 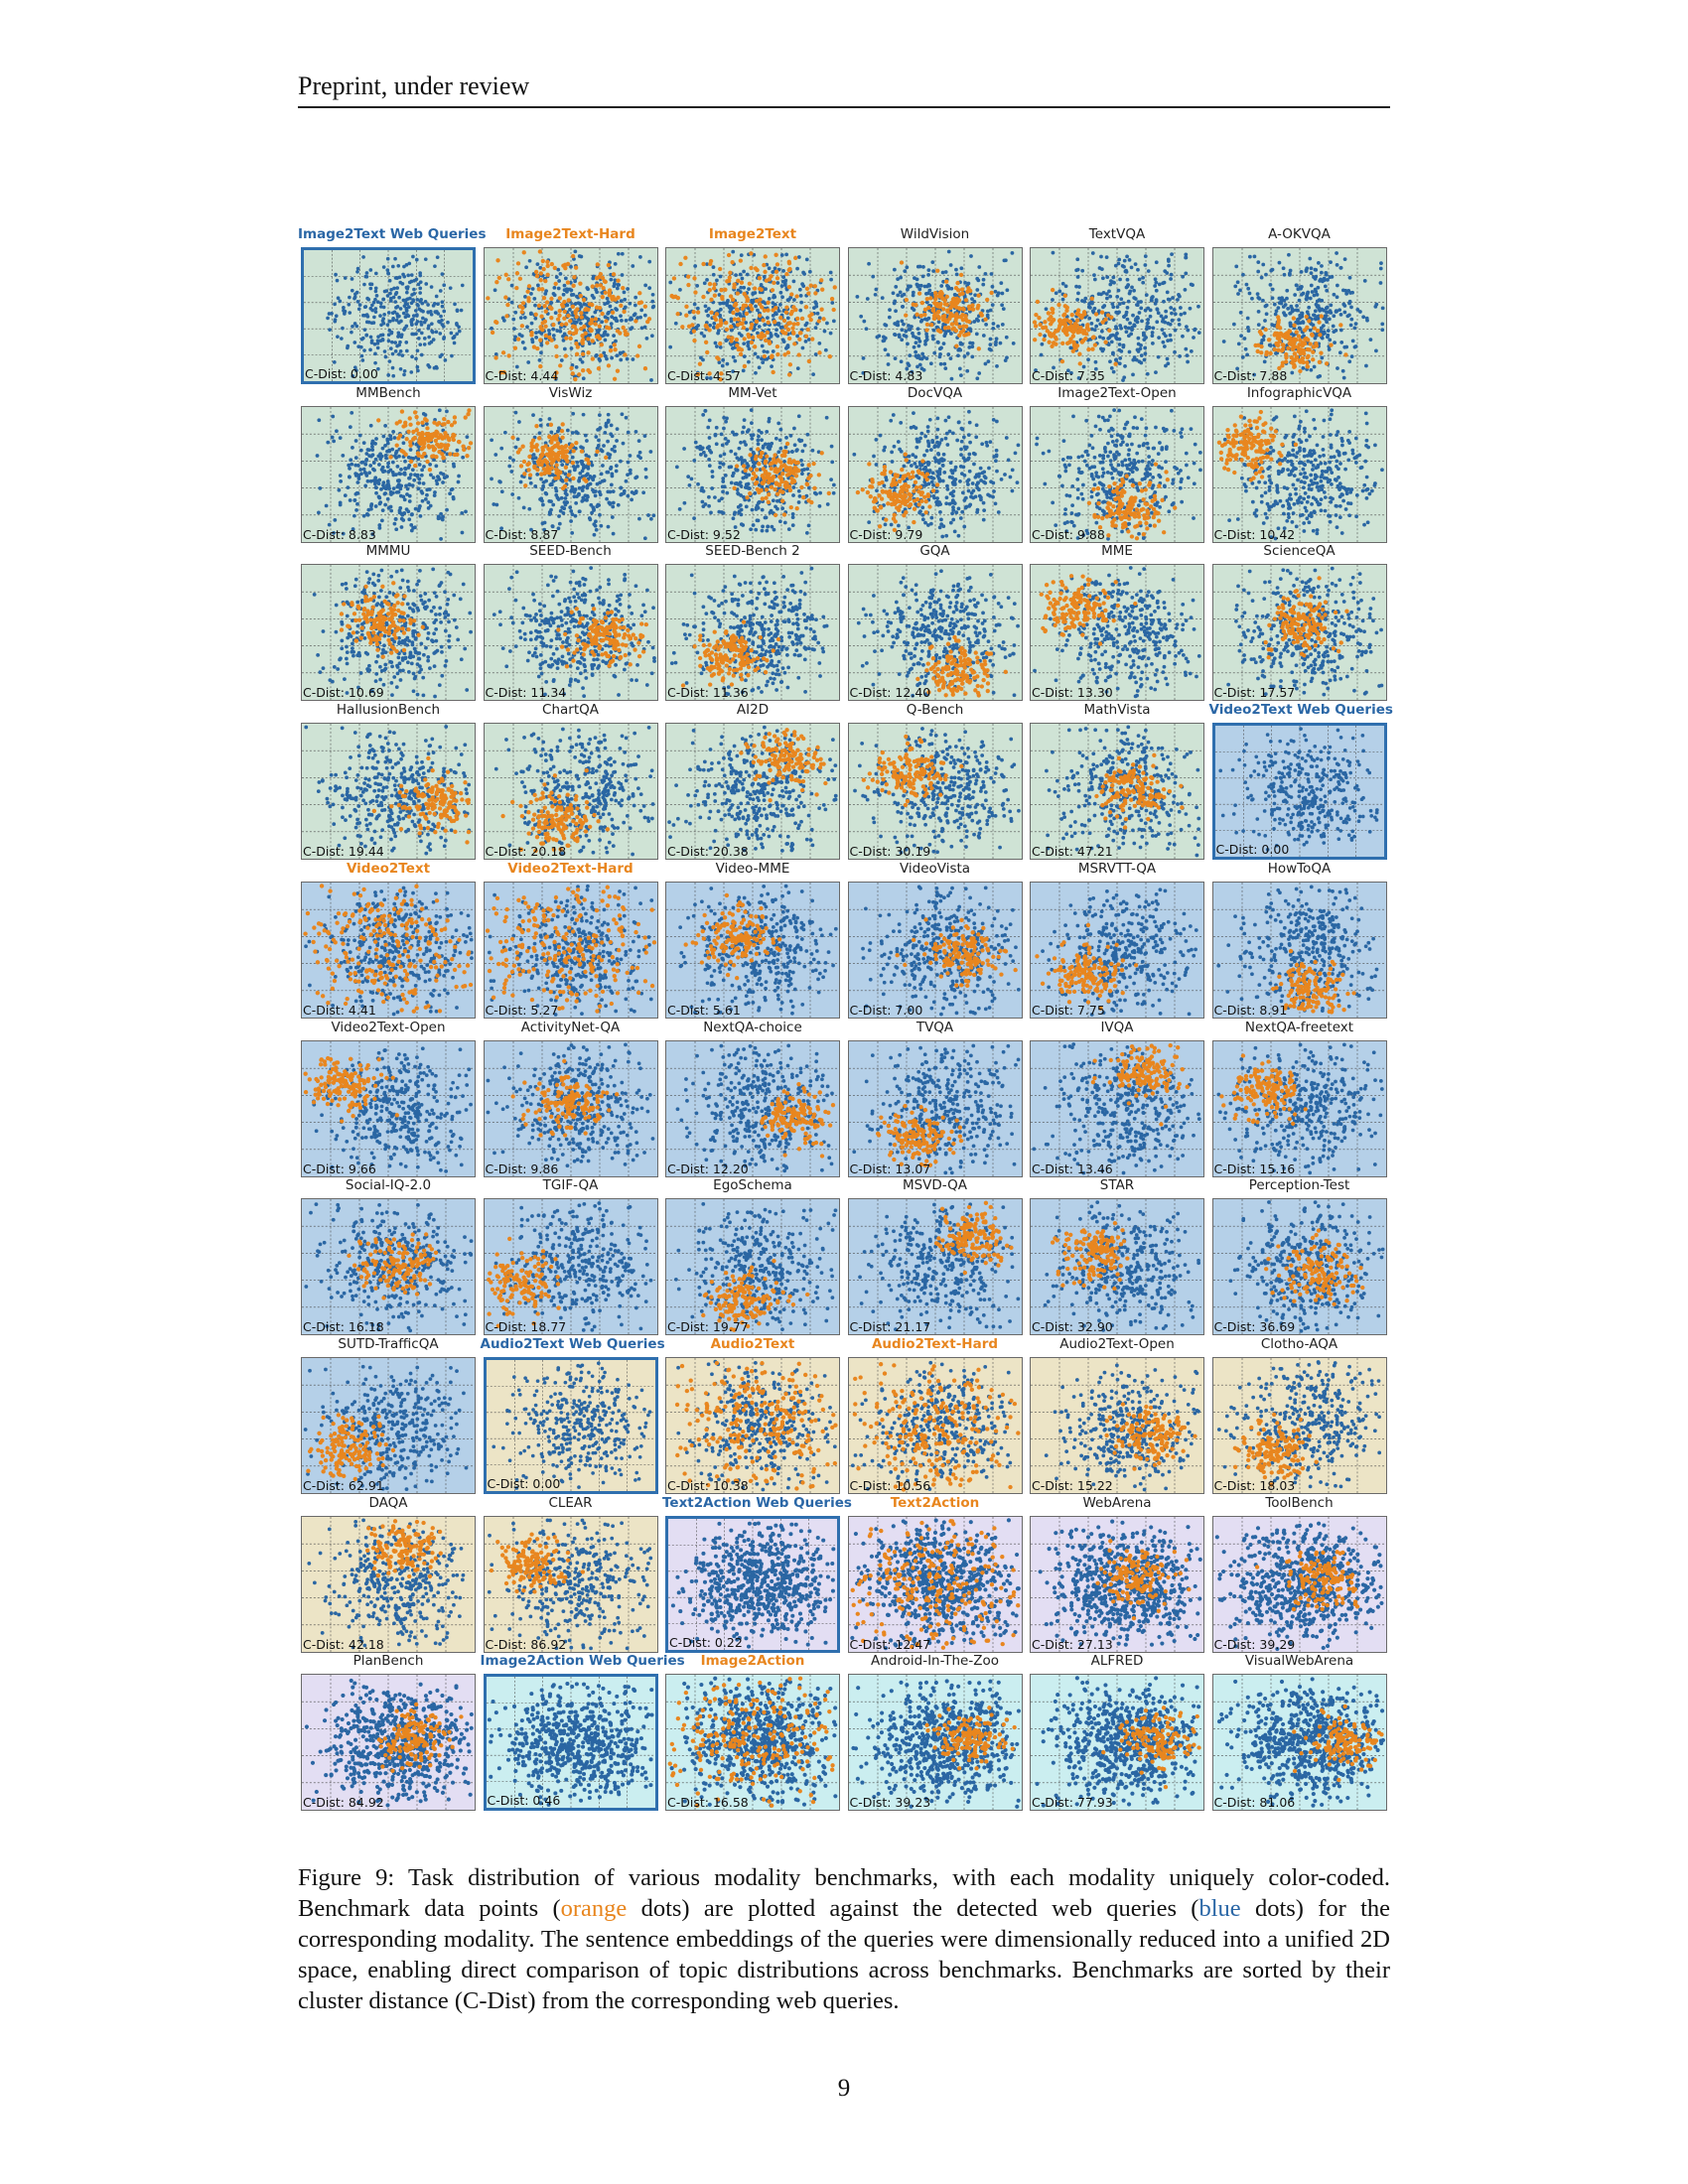 What do you see at coordinates (1068, 375) in the screenshot?
I see `cdist-label: C-Dist: 7.35` at bounding box center [1068, 375].